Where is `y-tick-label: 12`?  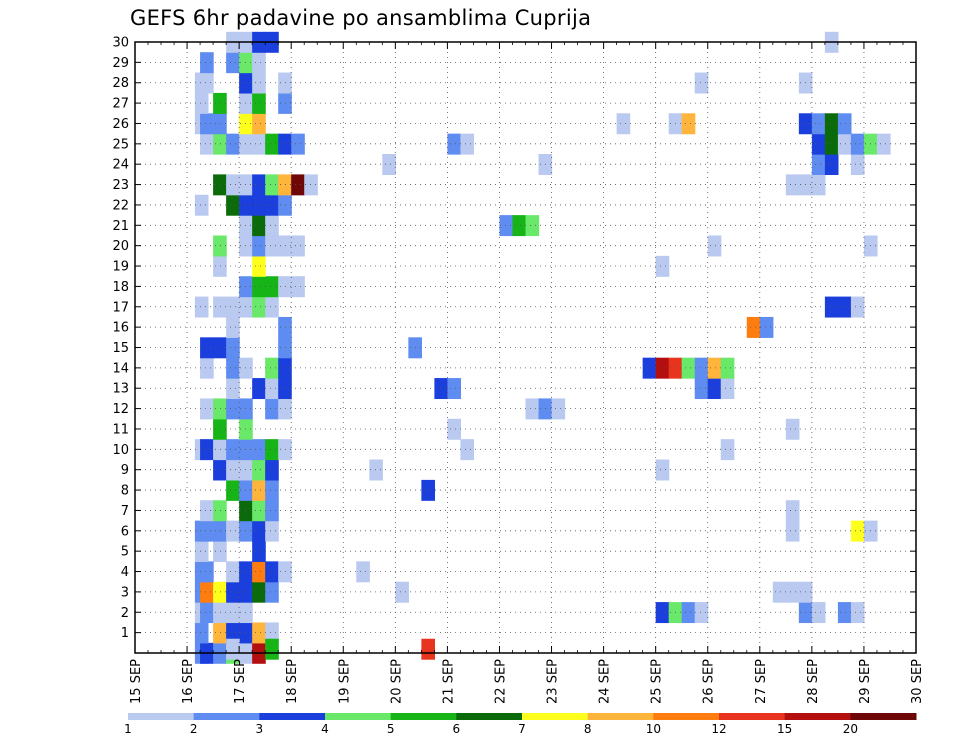 y-tick-label: 12 is located at coordinates (120, 409).